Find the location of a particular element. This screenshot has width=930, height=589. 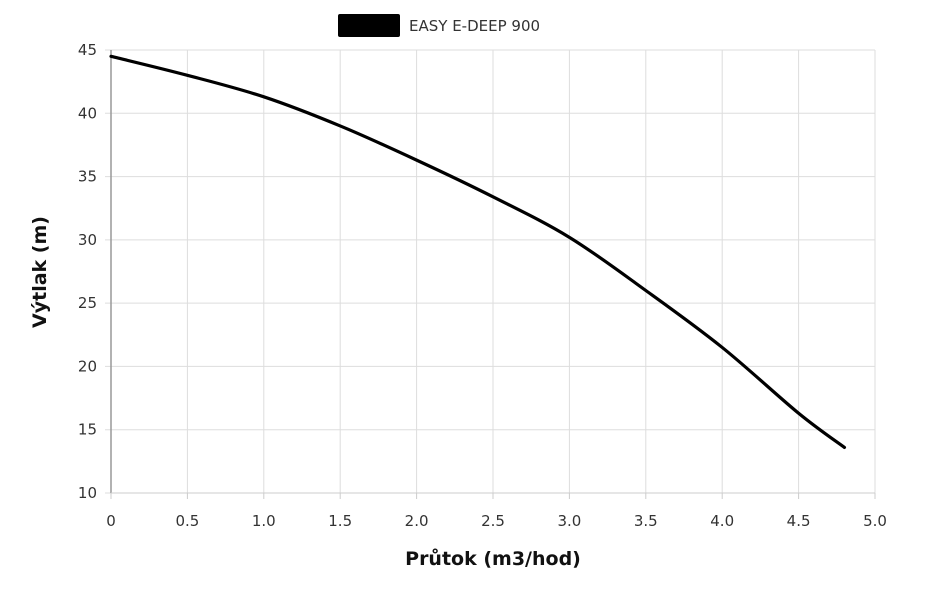

legend-label: EASY E-DEEP 900 is located at coordinates (474, 26).